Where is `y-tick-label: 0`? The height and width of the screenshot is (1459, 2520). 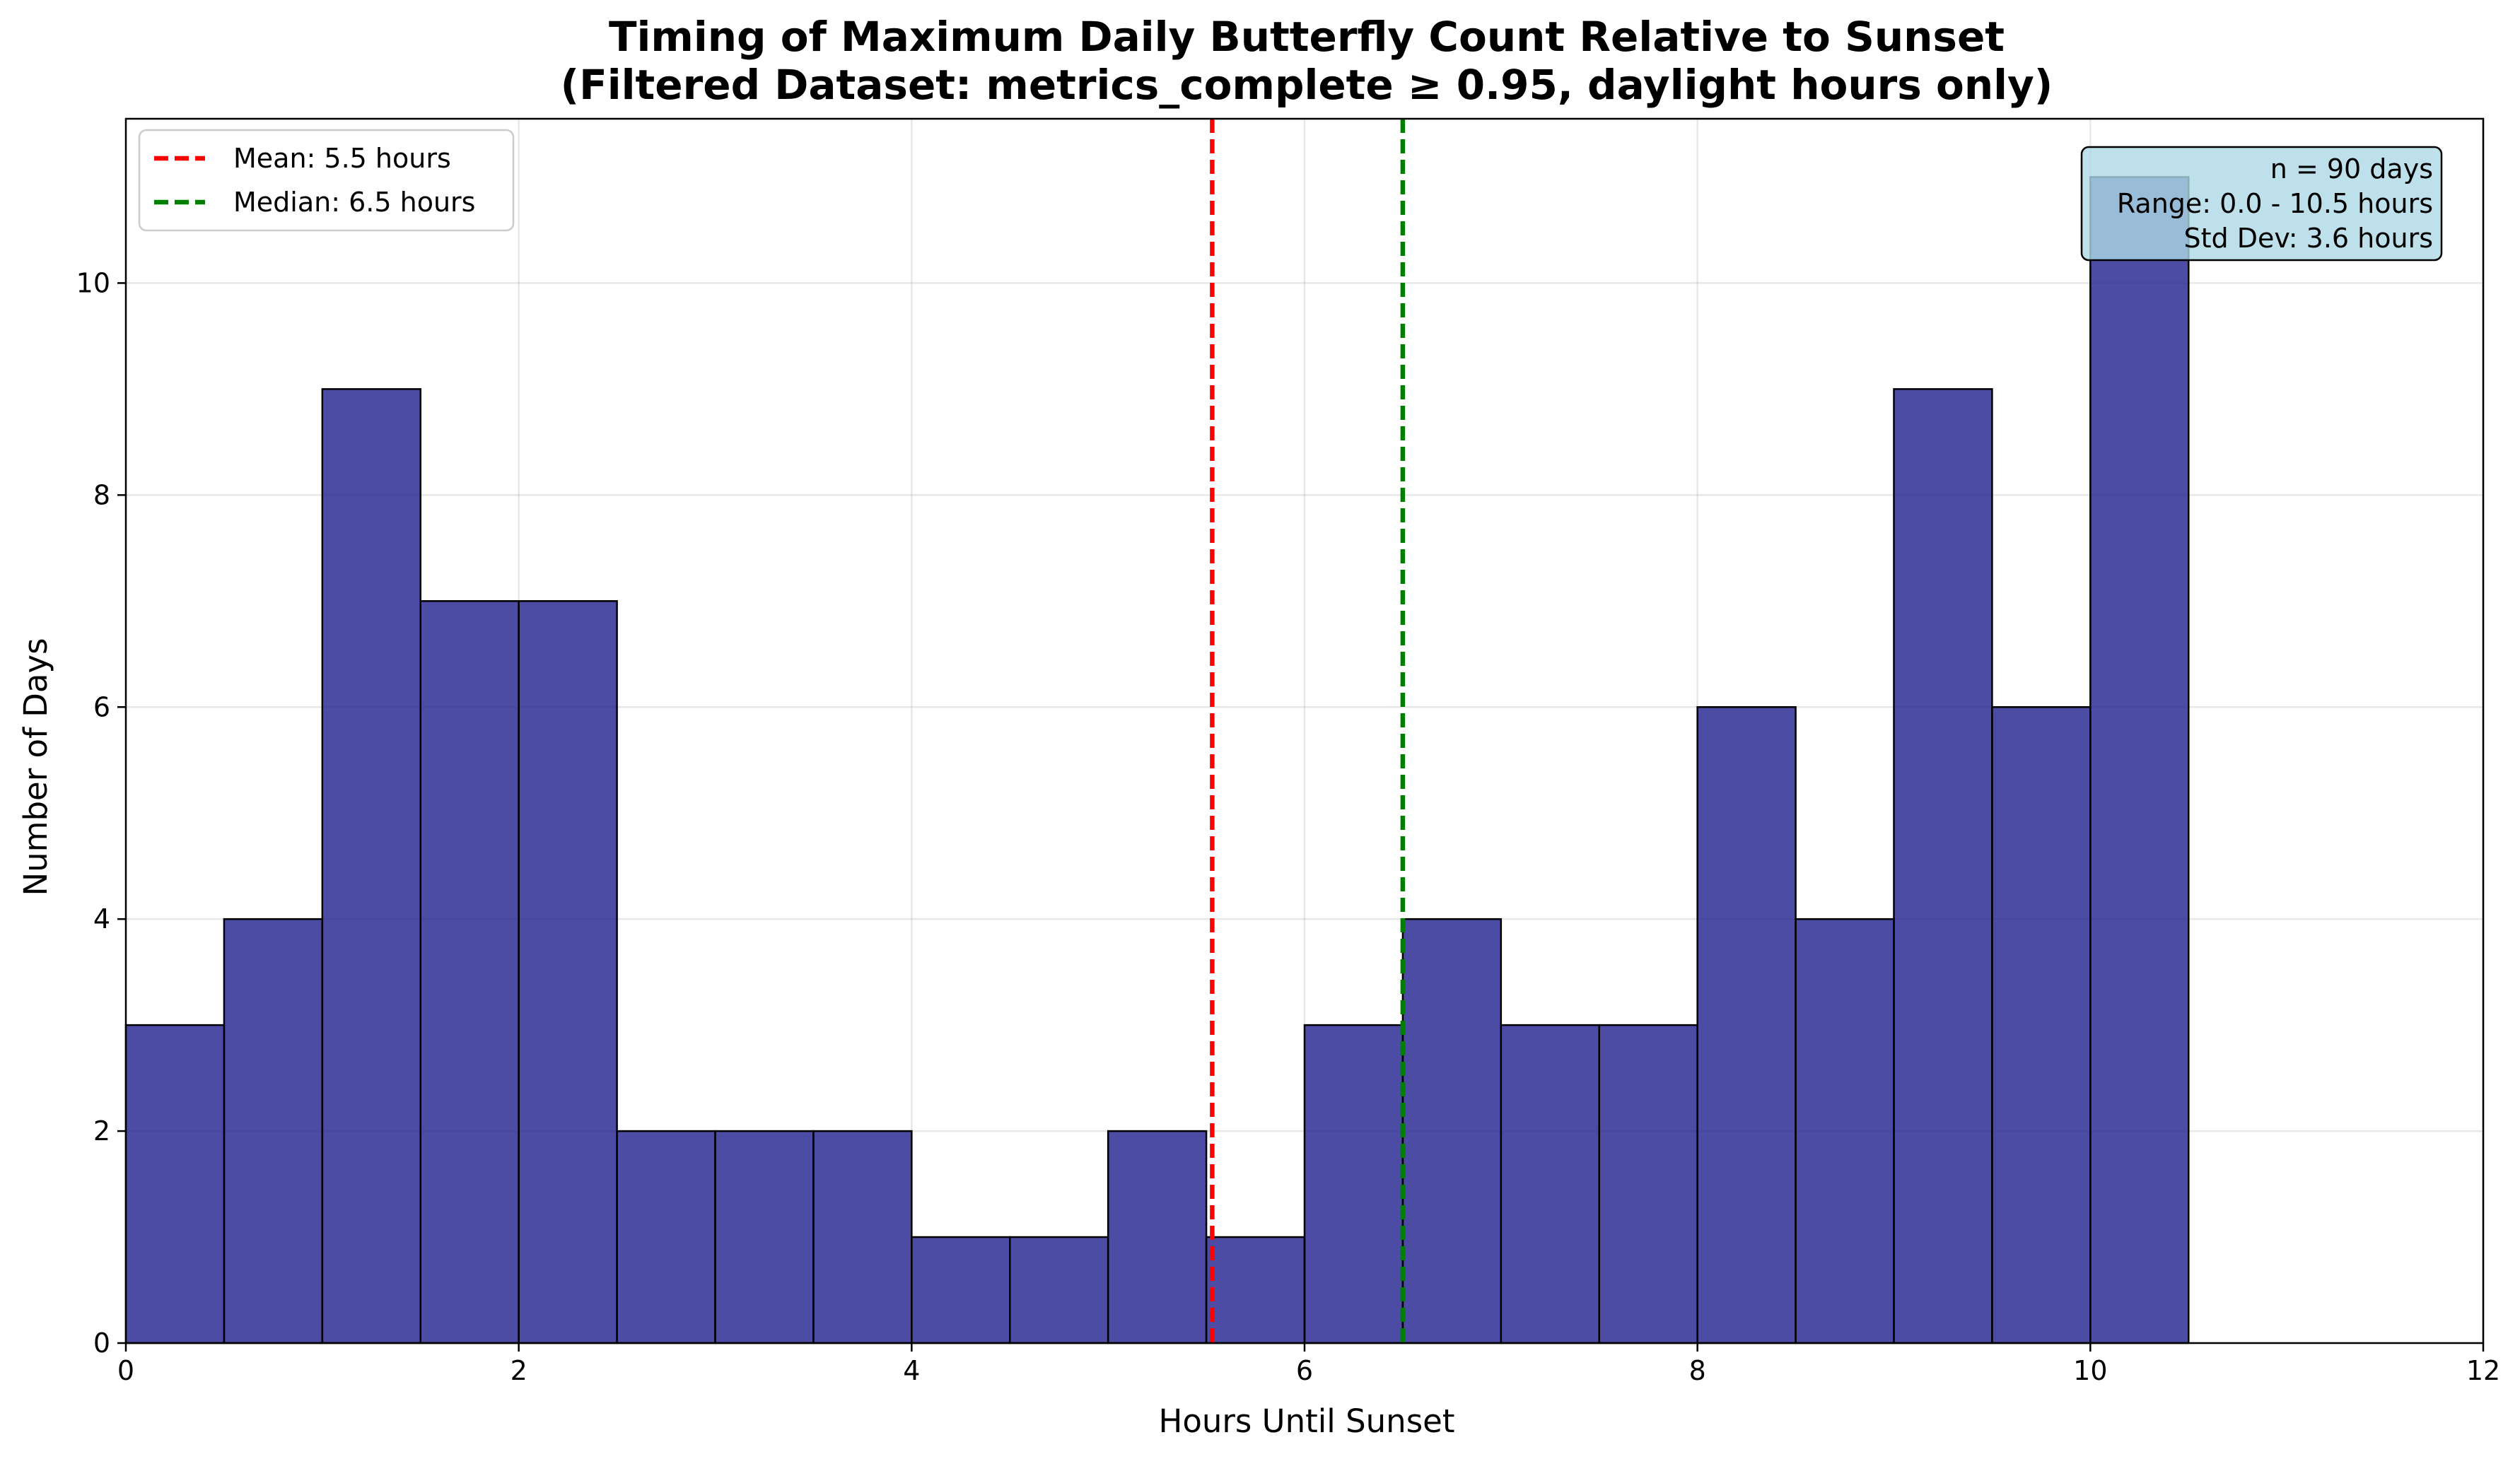 y-tick-label: 0 is located at coordinates (102, 1343).